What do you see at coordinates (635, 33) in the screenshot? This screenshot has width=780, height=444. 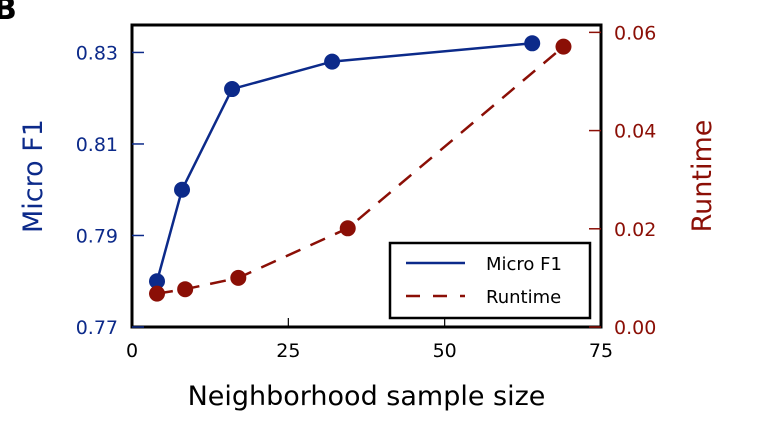 I see `y-right-tick-label: 0.06` at bounding box center [635, 33].